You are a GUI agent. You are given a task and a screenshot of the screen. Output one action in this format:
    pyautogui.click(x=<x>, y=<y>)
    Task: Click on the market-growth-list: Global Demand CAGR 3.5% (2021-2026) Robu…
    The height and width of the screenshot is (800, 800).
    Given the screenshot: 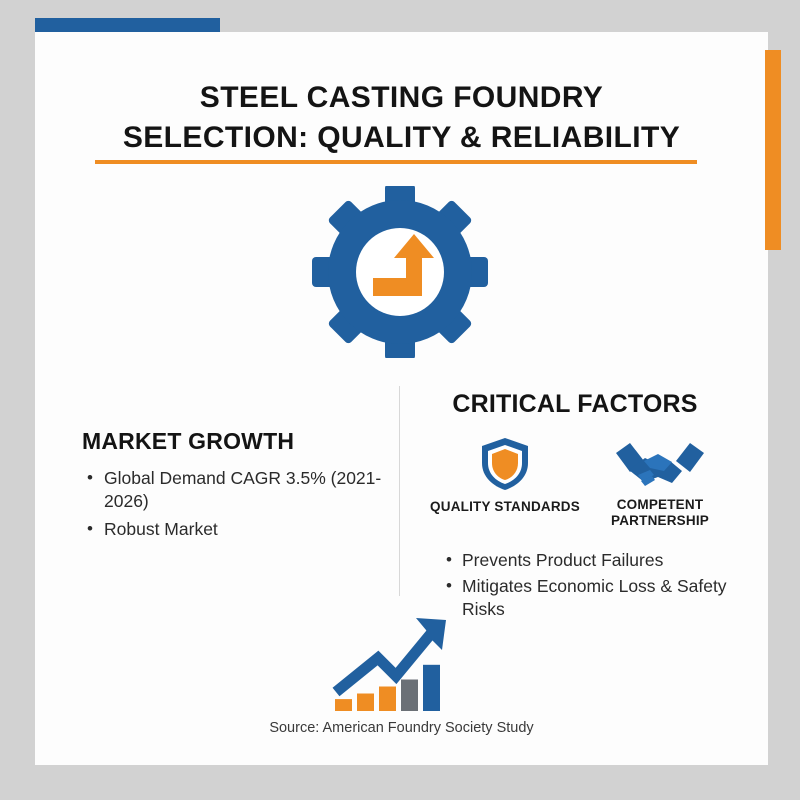 What is the action you would take?
    pyautogui.click(x=232, y=503)
    